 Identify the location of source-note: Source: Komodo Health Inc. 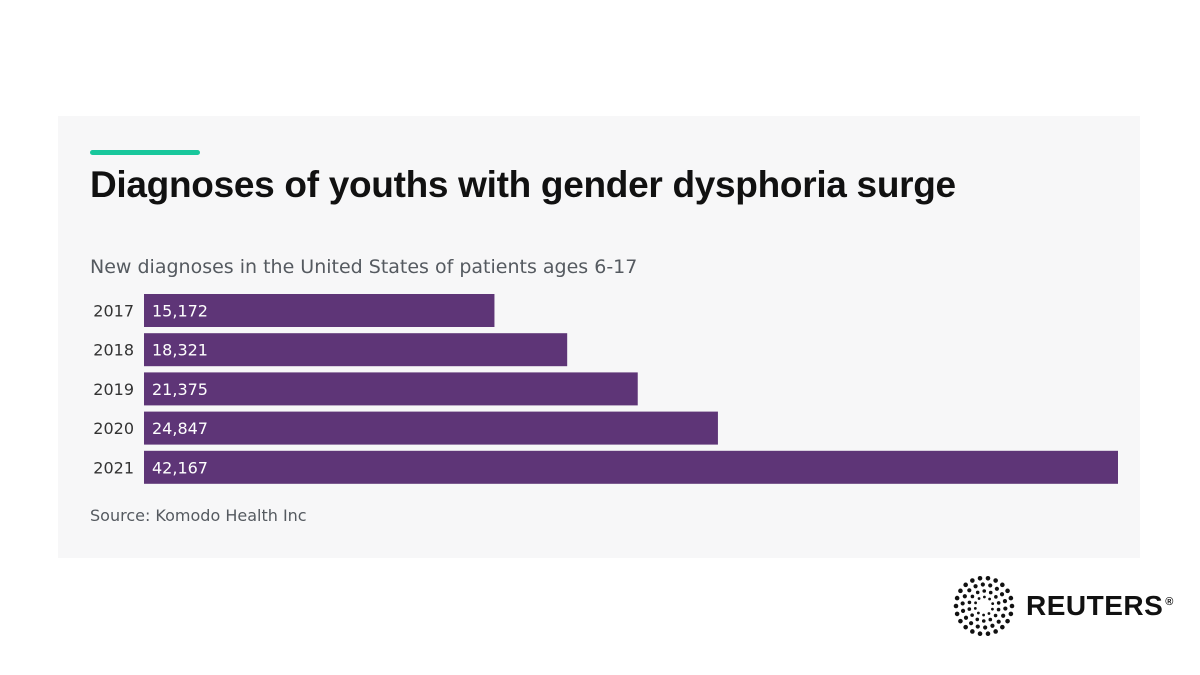
(198, 515).